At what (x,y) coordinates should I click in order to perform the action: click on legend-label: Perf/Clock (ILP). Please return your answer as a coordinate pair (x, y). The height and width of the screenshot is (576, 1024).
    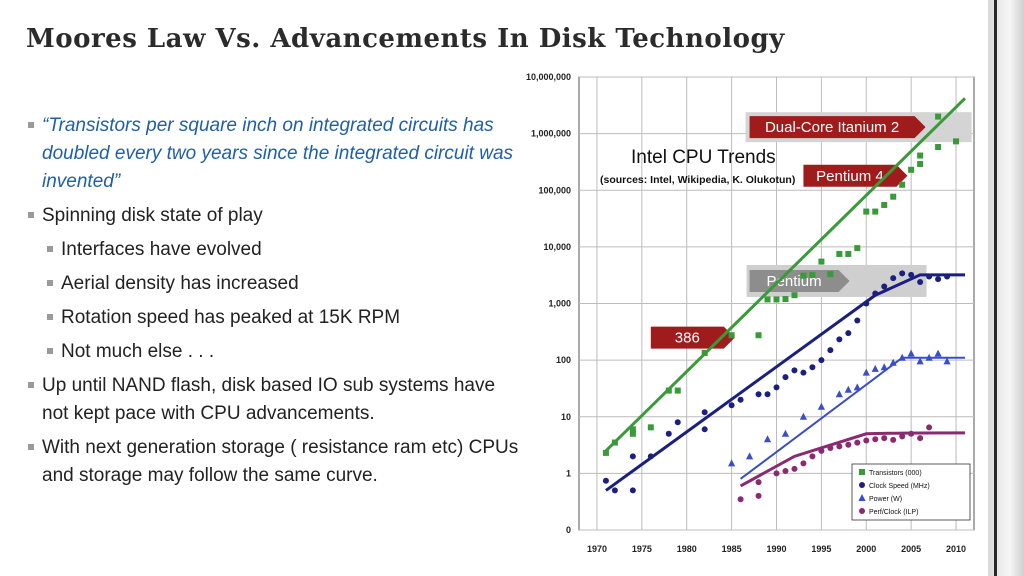
    Looking at the image, I should click on (893, 512).